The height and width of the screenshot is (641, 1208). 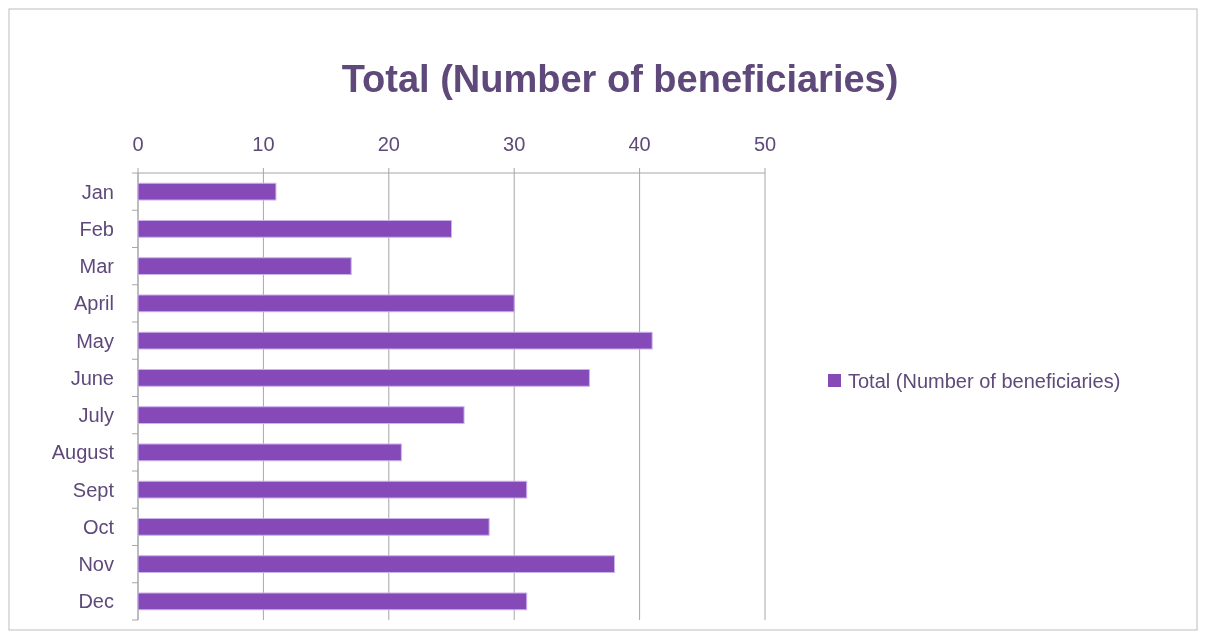 What do you see at coordinates (639, 144) in the screenshot?
I see `x-tick-label: 40` at bounding box center [639, 144].